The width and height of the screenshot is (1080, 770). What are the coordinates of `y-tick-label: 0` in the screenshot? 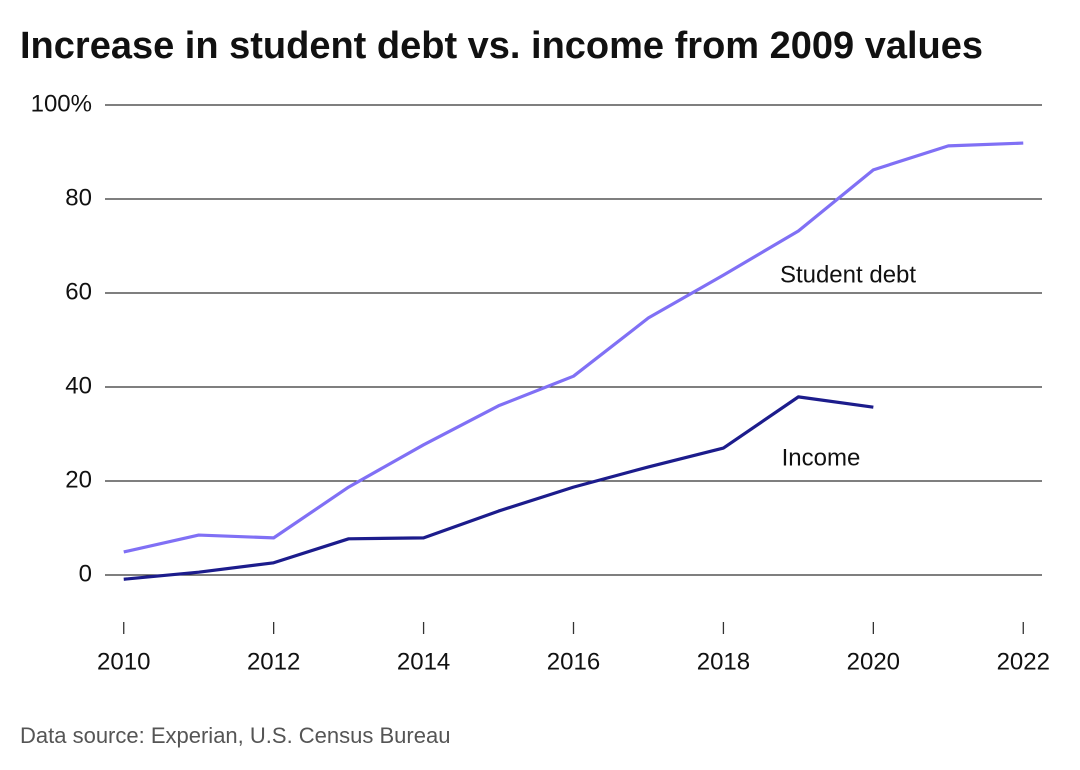 It's located at (85, 573).